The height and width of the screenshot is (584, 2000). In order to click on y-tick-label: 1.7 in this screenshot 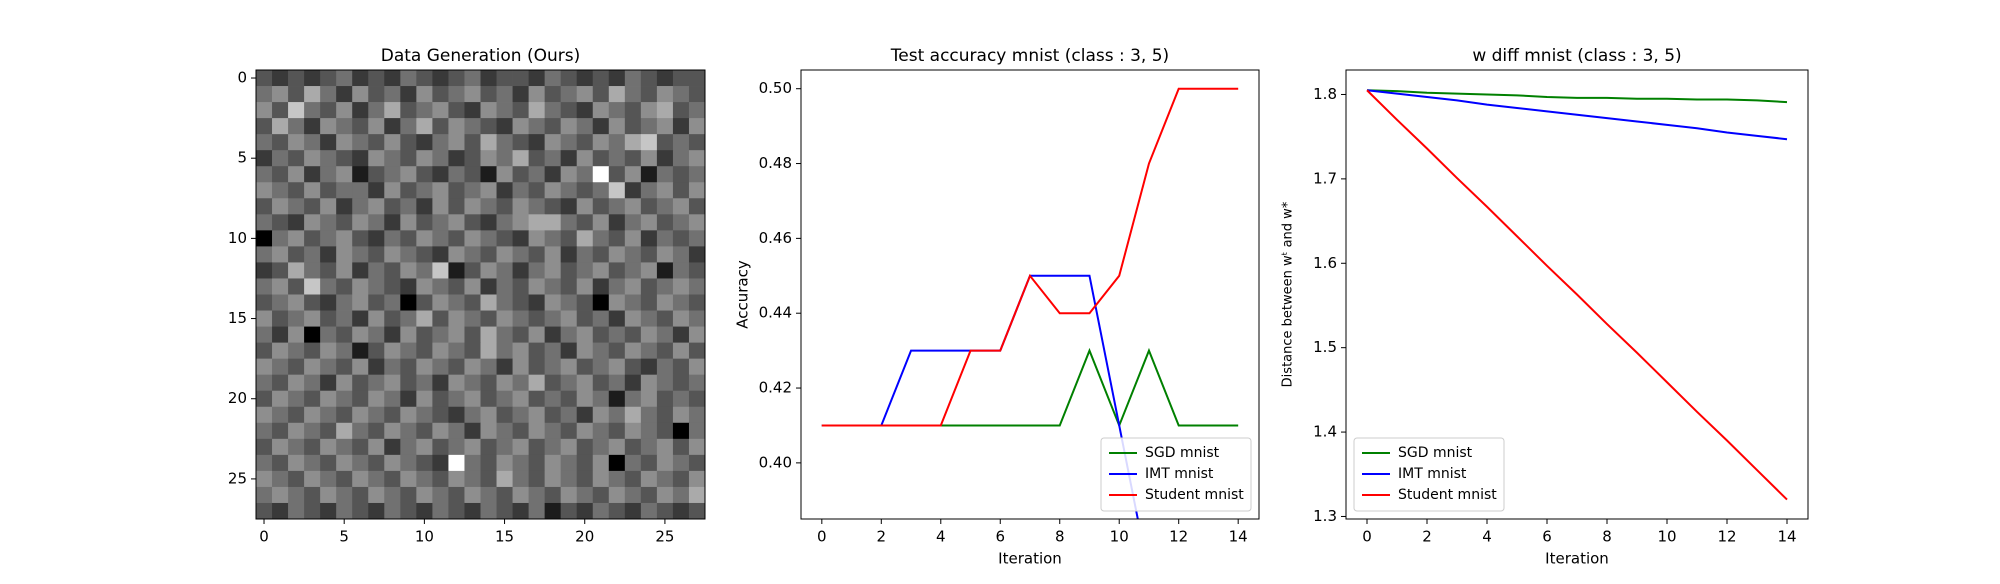, I will do `click(1325, 178)`.